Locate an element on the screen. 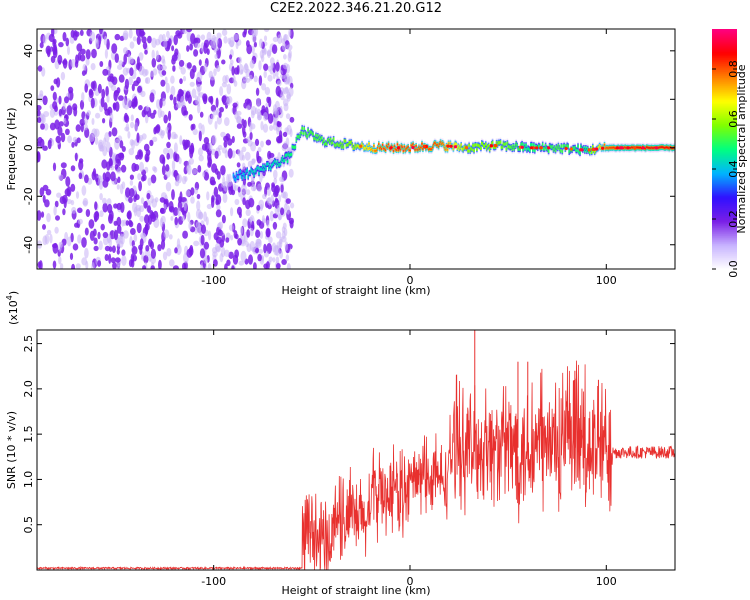  x-tick-label: 0 is located at coordinates (409, 581).